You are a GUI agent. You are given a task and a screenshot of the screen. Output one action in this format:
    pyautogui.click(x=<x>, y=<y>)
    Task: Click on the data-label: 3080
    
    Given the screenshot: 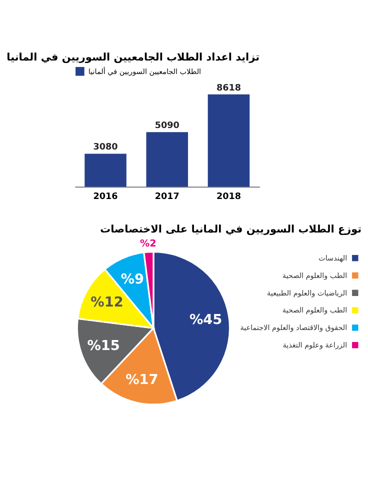 What is the action you would take?
    pyautogui.click(x=105, y=147)
    